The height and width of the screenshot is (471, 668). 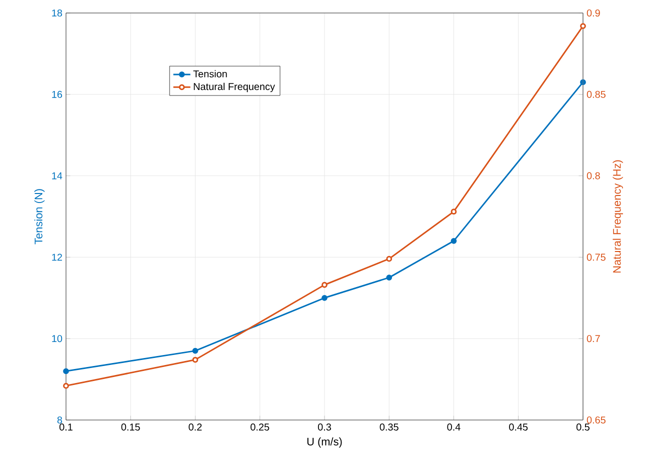 I want to click on x-tick-label: 0.2, so click(x=195, y=427).